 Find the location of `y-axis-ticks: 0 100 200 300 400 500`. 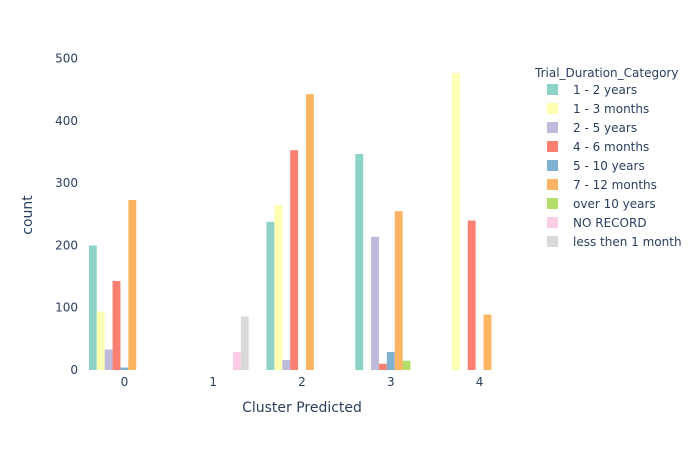

y-axis-ticks: 0 100 200 300 400 500 is located at coordinates (66, 214).